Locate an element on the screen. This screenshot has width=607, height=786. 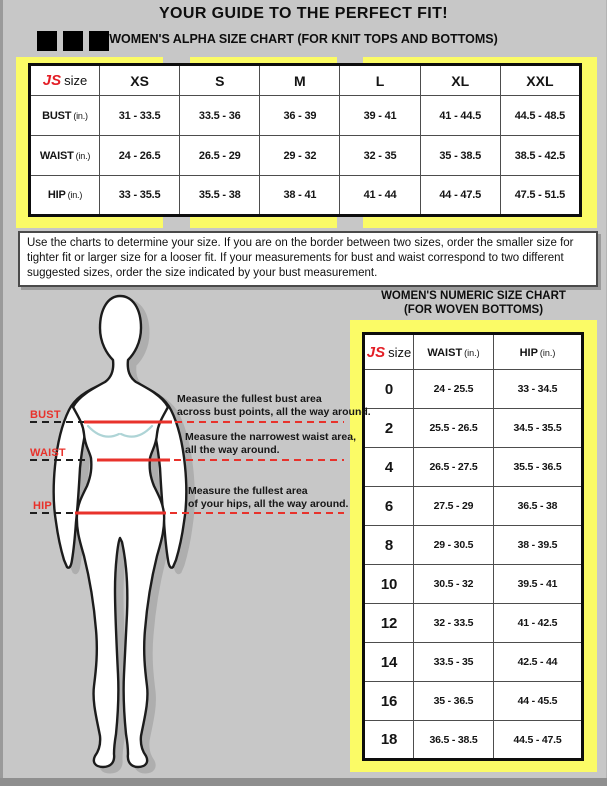
alpha-cell: 41 - 44.5 is located at coordinates (460, 115).